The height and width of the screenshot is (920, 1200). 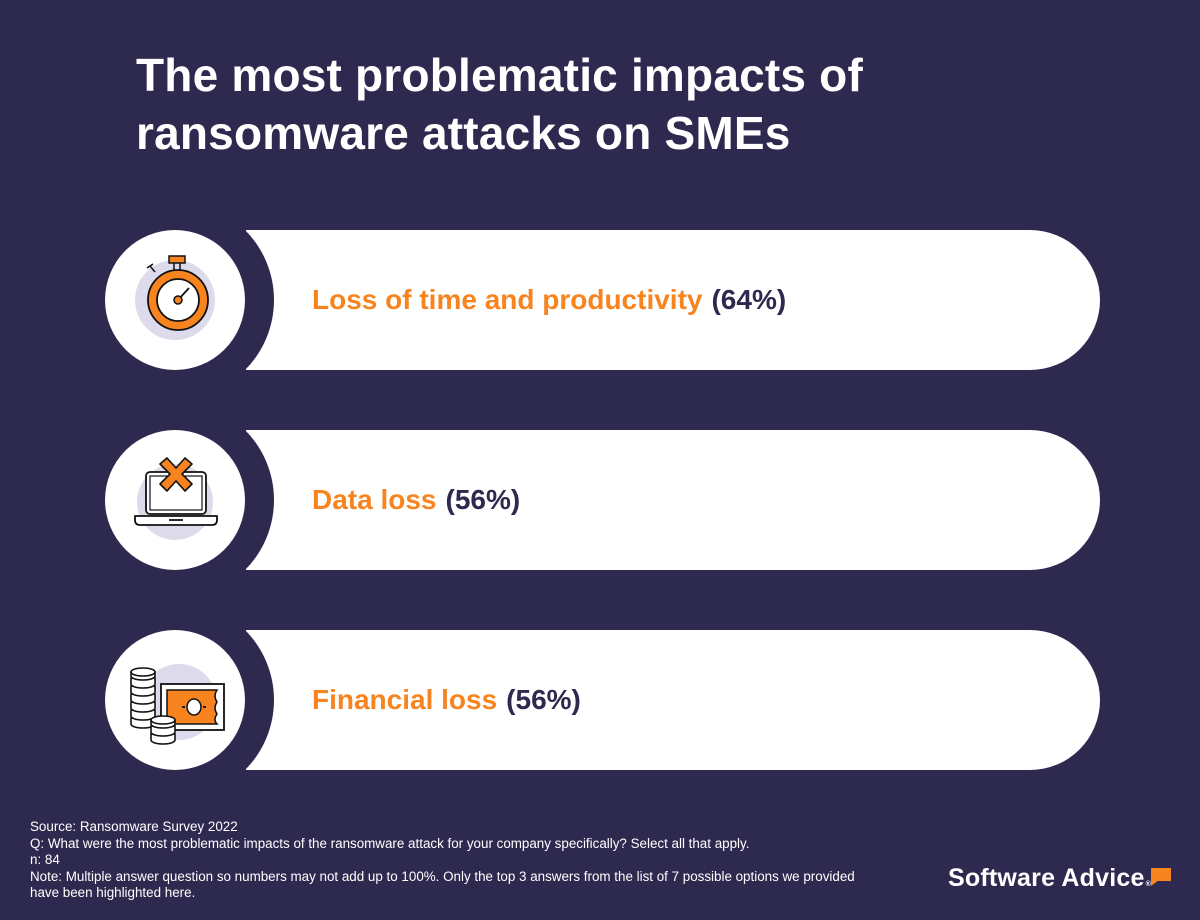 I want to click on logo-text: Software Advice, so click(x=1046, y=878).